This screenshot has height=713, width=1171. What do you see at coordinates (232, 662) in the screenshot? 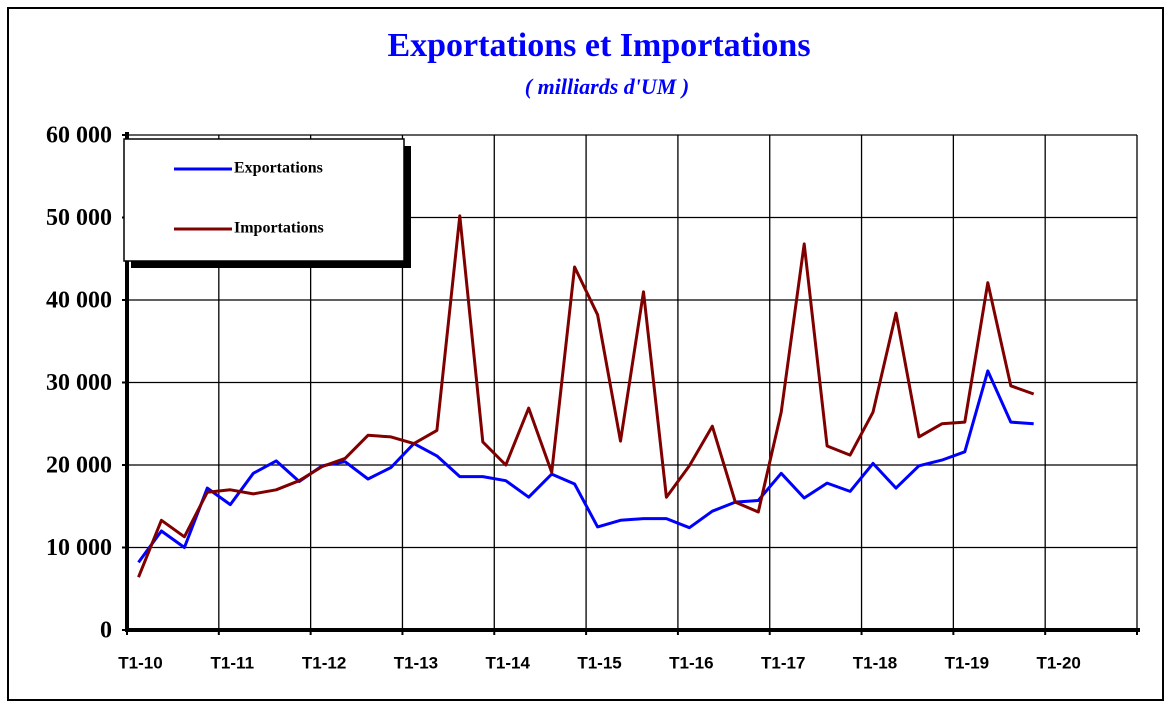
I see `x-tick-label: T1-11` at bounding box center [232, 662].